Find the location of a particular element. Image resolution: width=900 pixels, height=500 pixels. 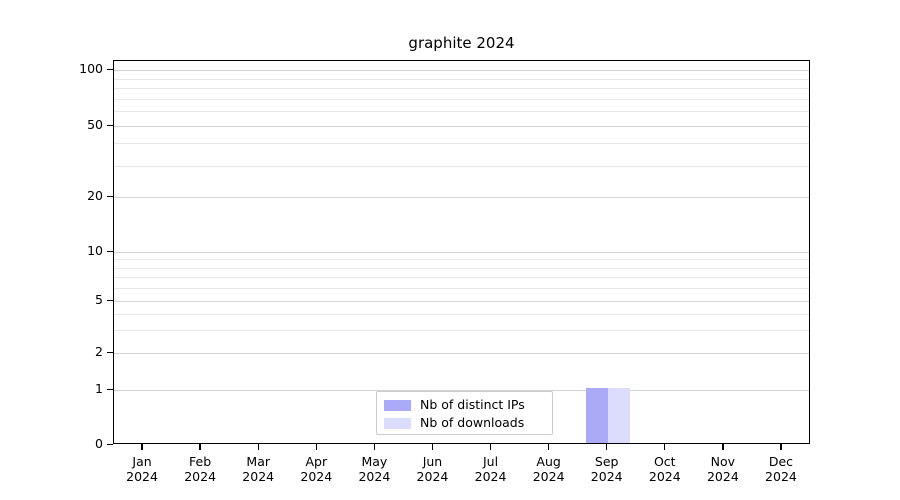

x-axis-tick-label: May 2024 is located at coordinates (374, 469).